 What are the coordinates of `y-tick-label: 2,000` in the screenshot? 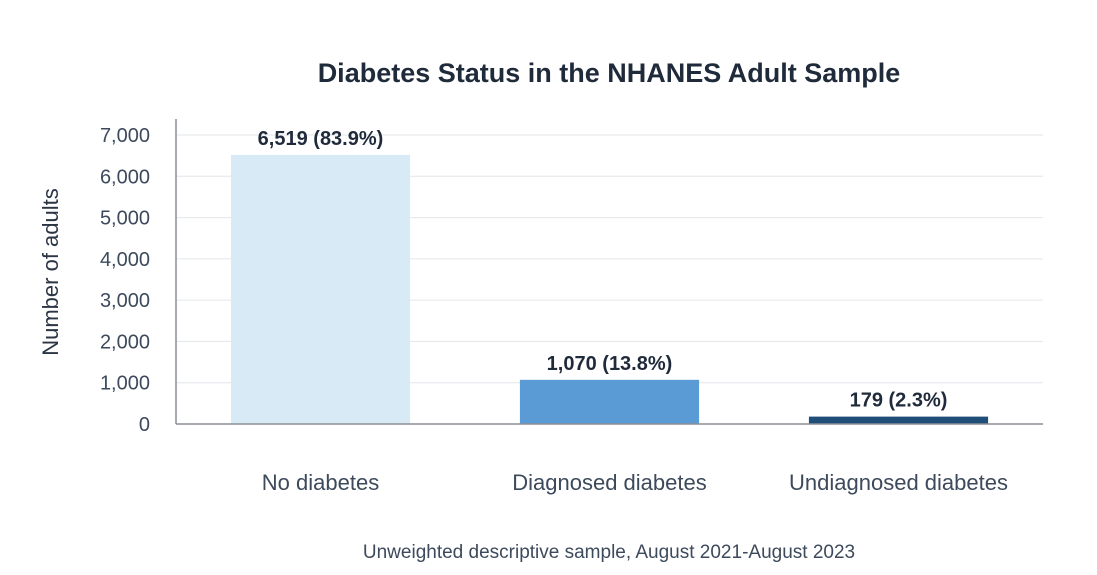 It's located at (125, 342).